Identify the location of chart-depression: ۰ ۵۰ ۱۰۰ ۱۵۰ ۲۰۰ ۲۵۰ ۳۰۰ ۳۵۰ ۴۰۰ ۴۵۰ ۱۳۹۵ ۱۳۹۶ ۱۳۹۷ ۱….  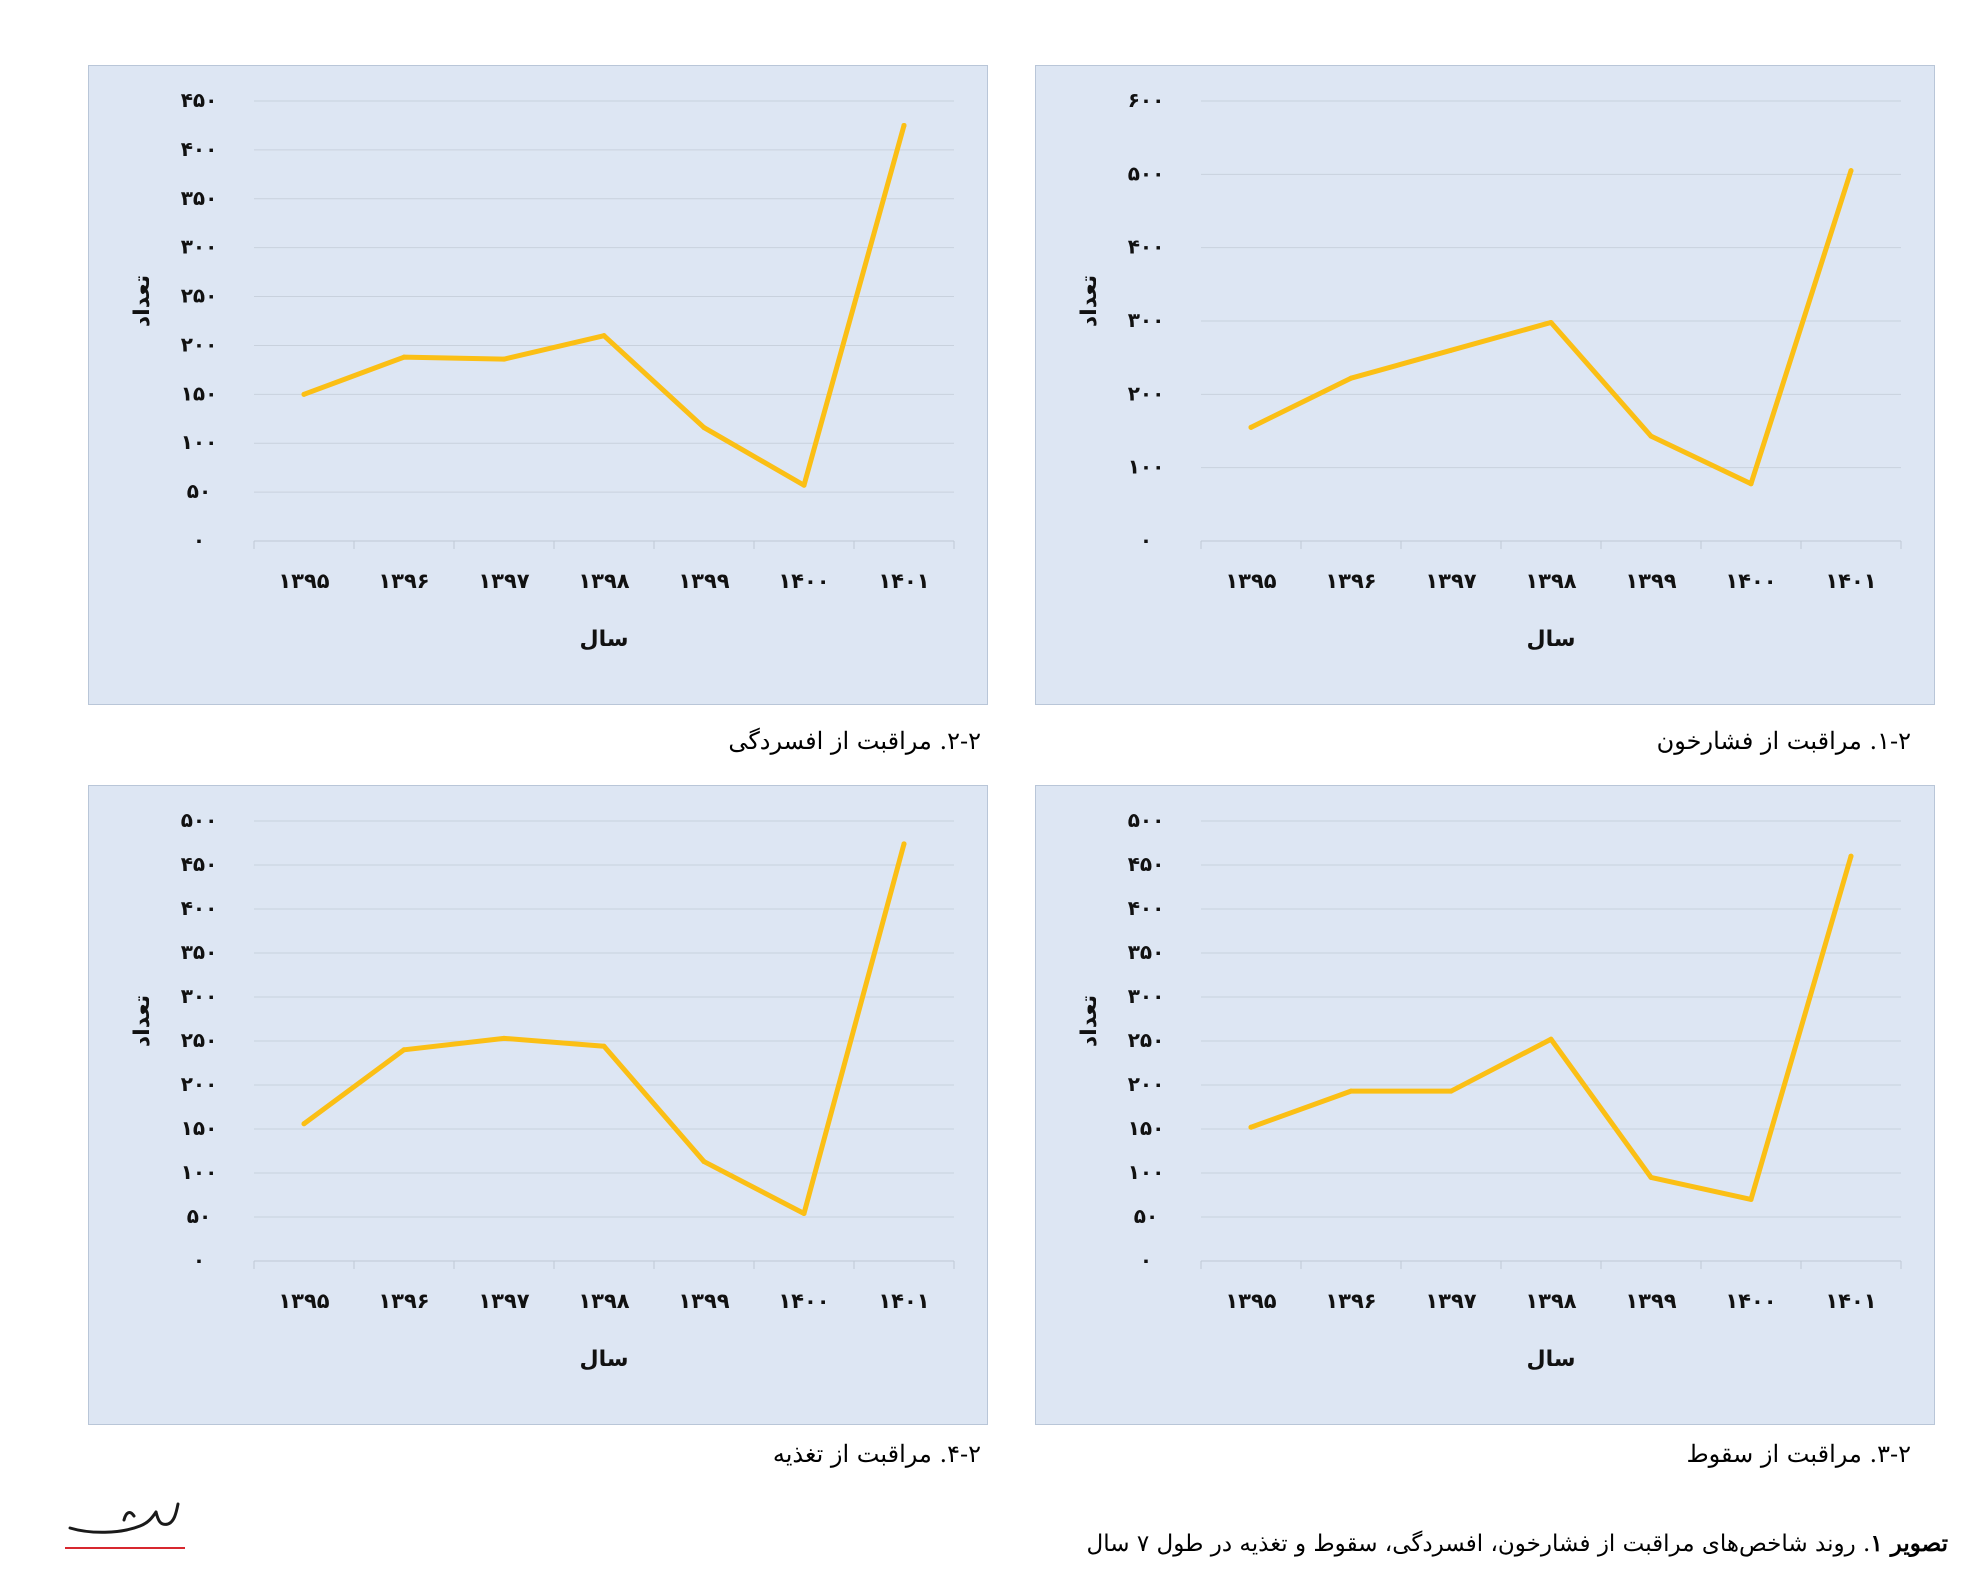
(542, 370).